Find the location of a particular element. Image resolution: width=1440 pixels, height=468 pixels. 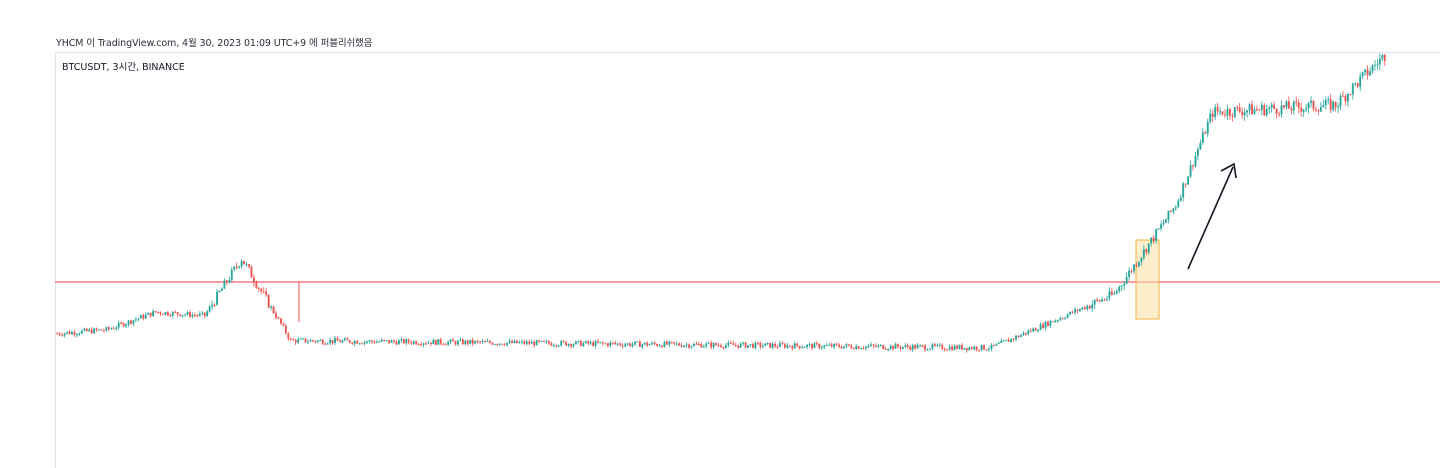

breakout-highlight-box is located at coordinates (1147, 279).